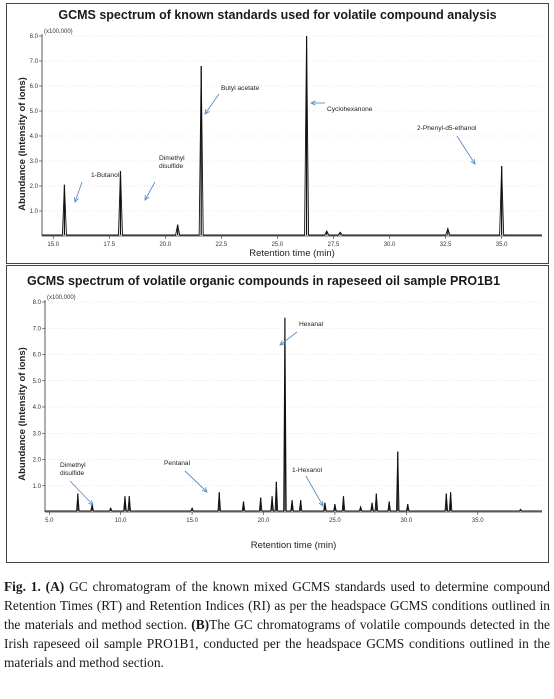 The height and width of the screenshot is (699, 554). I want to click on x-tick-label: 32.5, so click(446, 245).